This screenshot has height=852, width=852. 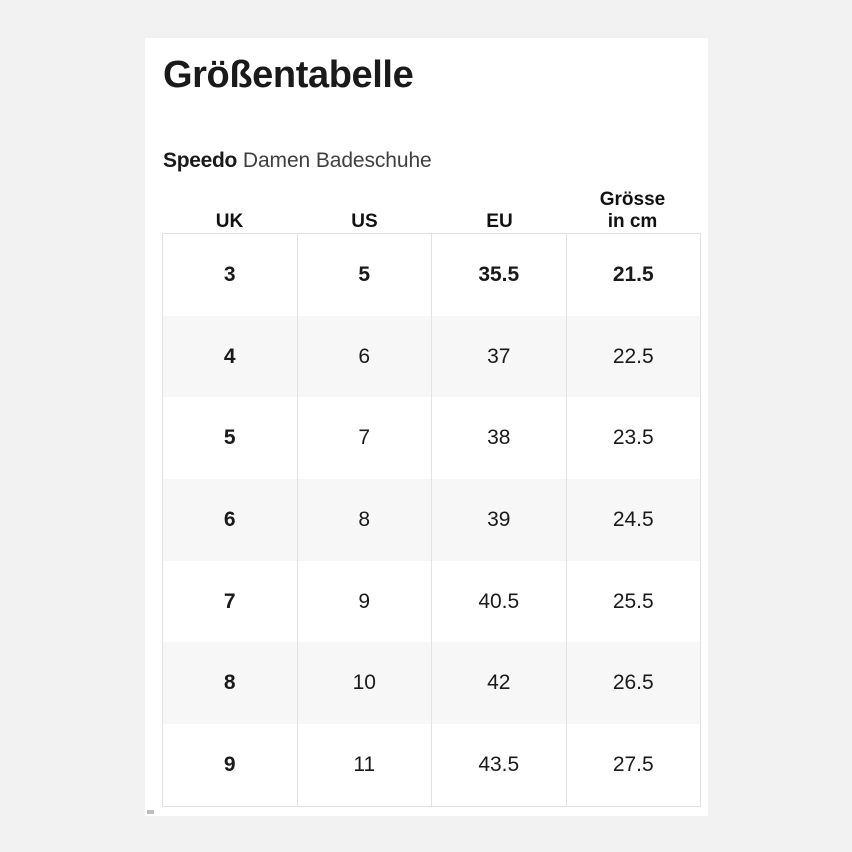 I want to click on cell-eu: 35.5, so click(x=499, y=274).